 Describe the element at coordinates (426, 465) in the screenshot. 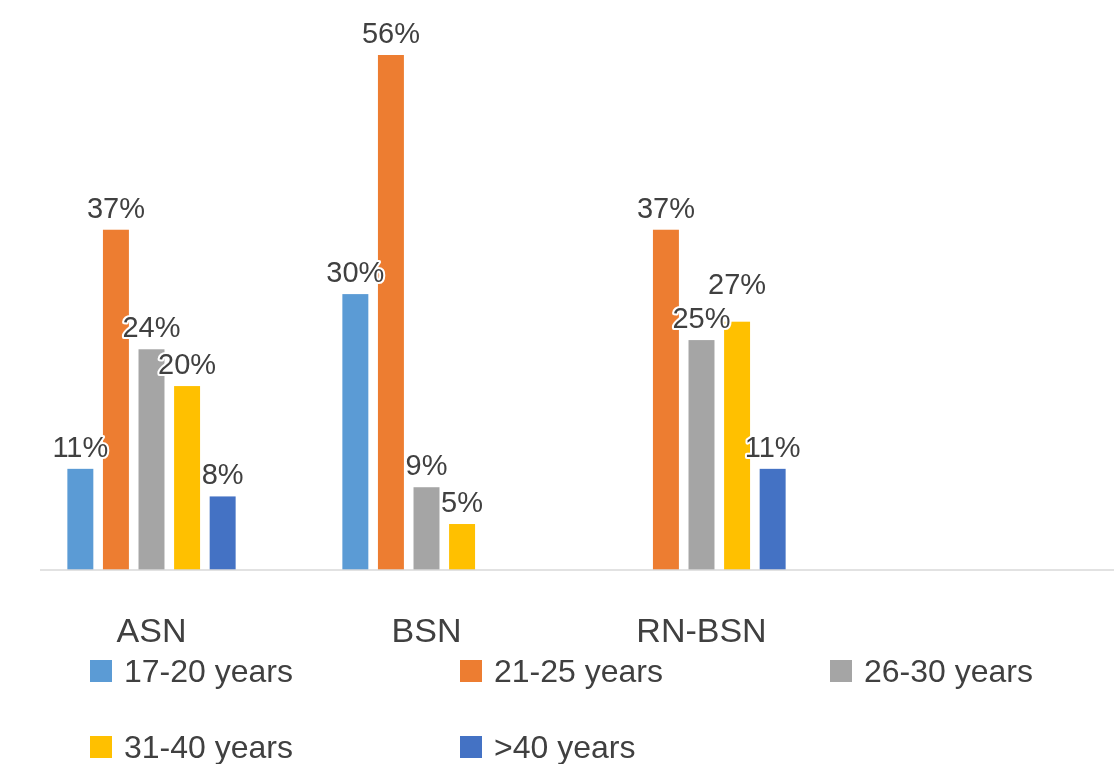

I see `data-label: 9%` at that location.